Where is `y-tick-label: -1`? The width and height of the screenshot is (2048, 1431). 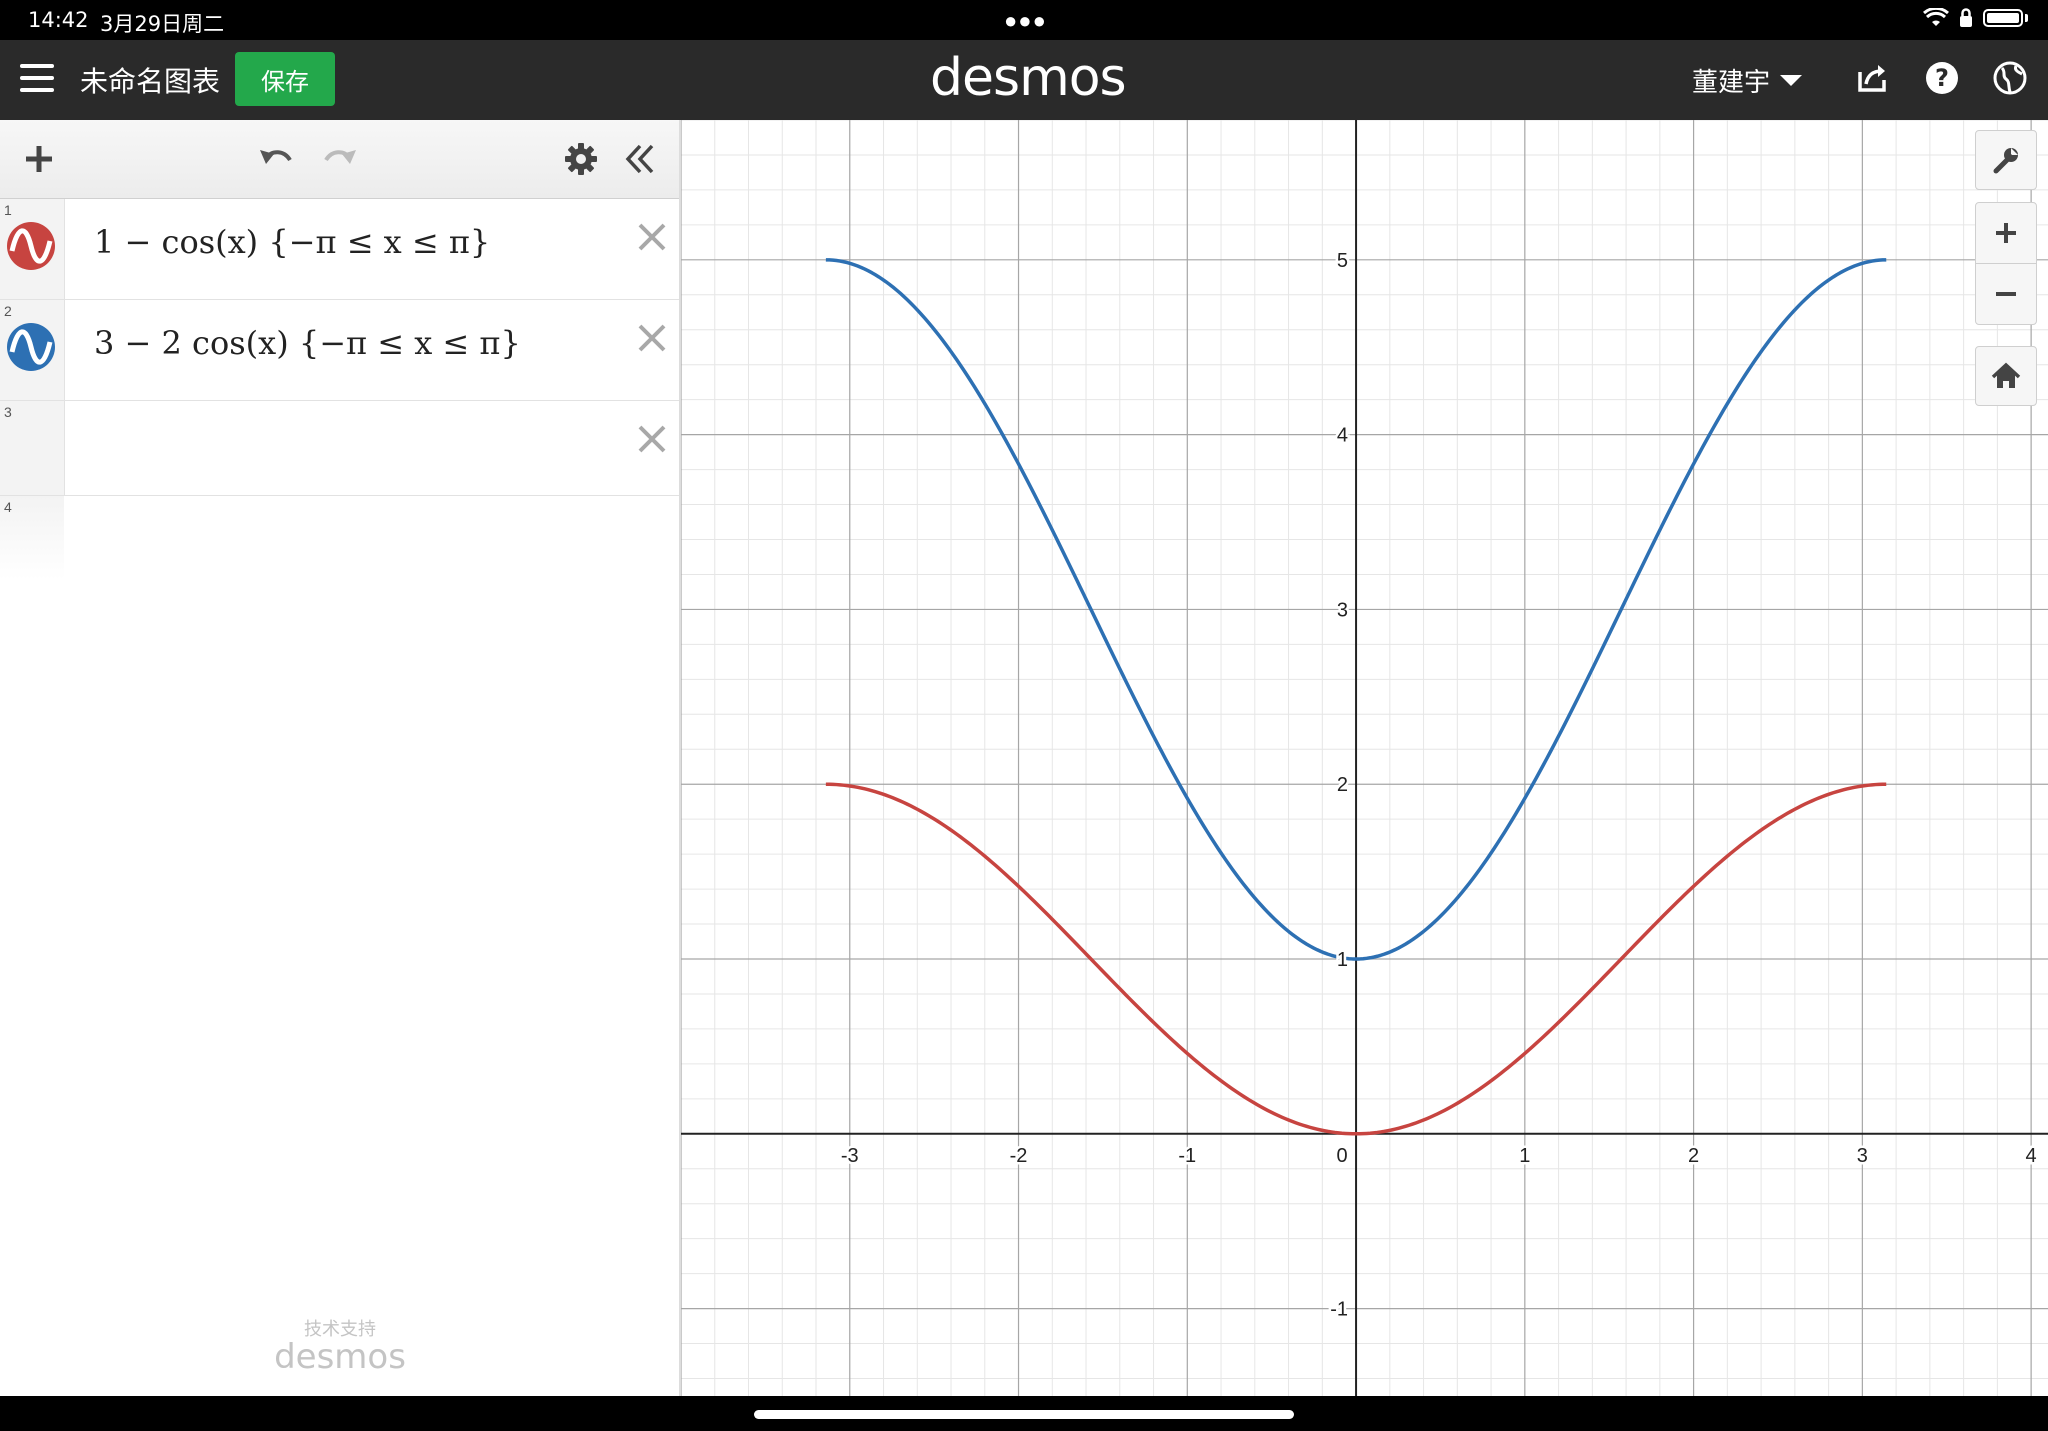
y-tick-label: -1 is located at coordinates (1339, 1310).